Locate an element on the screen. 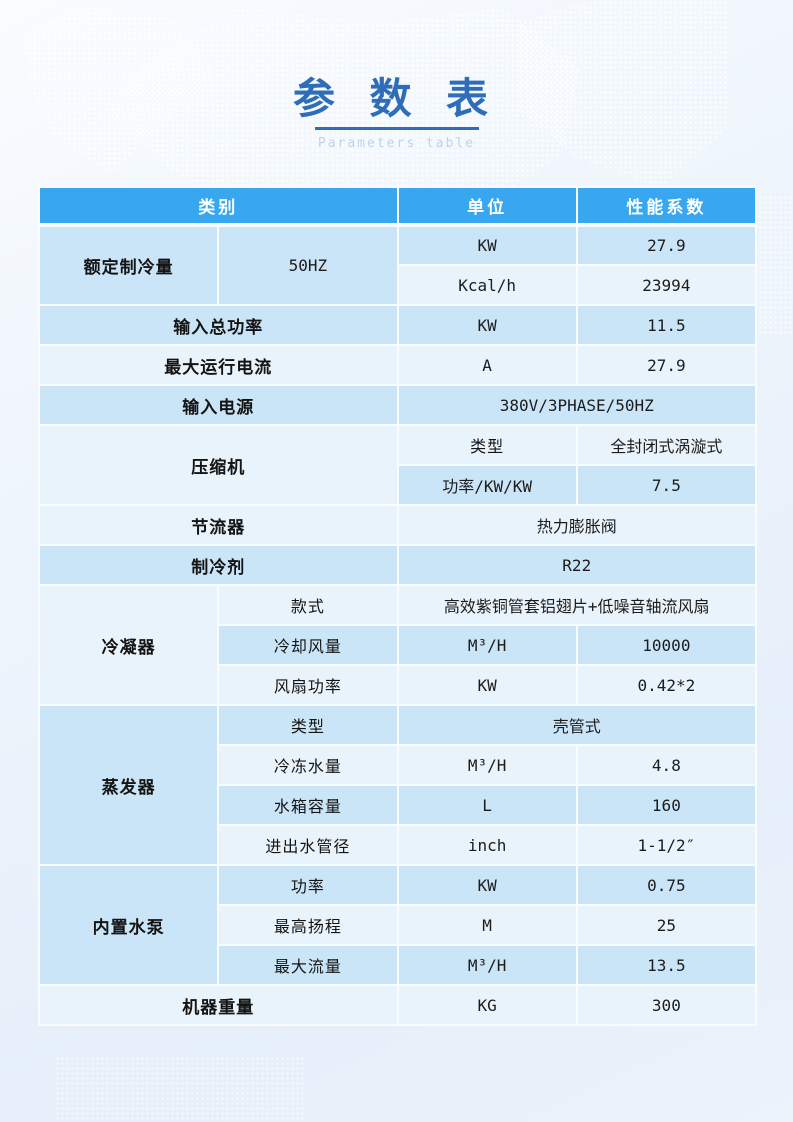 The height and width of the screenshot is (1122, 793). value-cell: 全封闭式涡漩式 is located at coordinates (666, 445).